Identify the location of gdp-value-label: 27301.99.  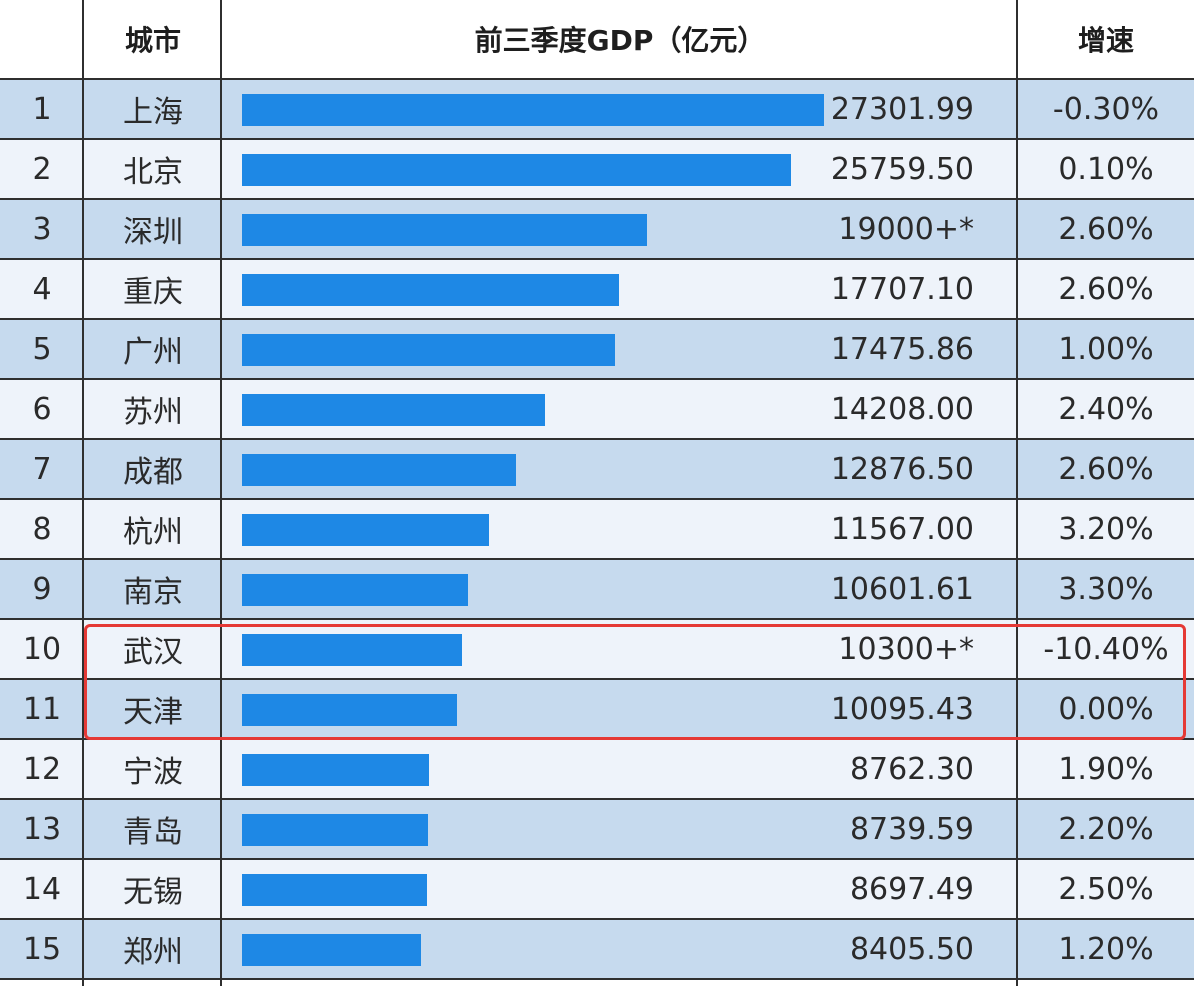
(902, 109).